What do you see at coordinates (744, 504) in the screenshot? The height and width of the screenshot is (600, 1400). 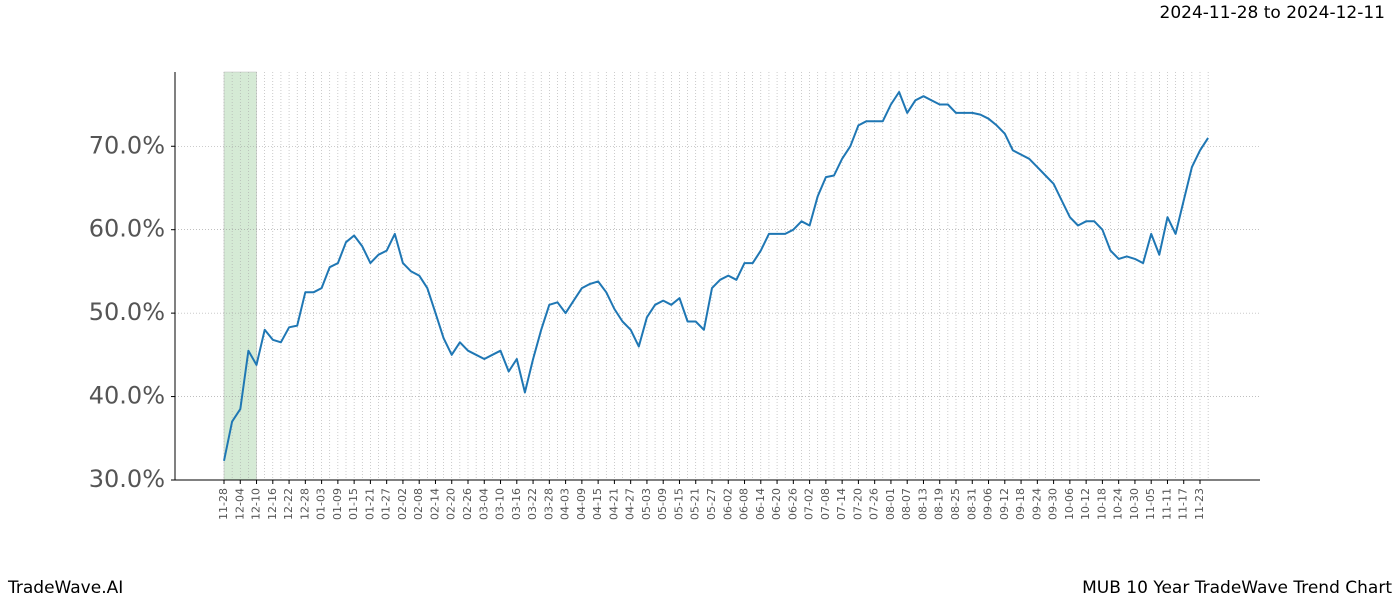 I see `x-tick-label: 06-08` at bounding box center [744, 504].